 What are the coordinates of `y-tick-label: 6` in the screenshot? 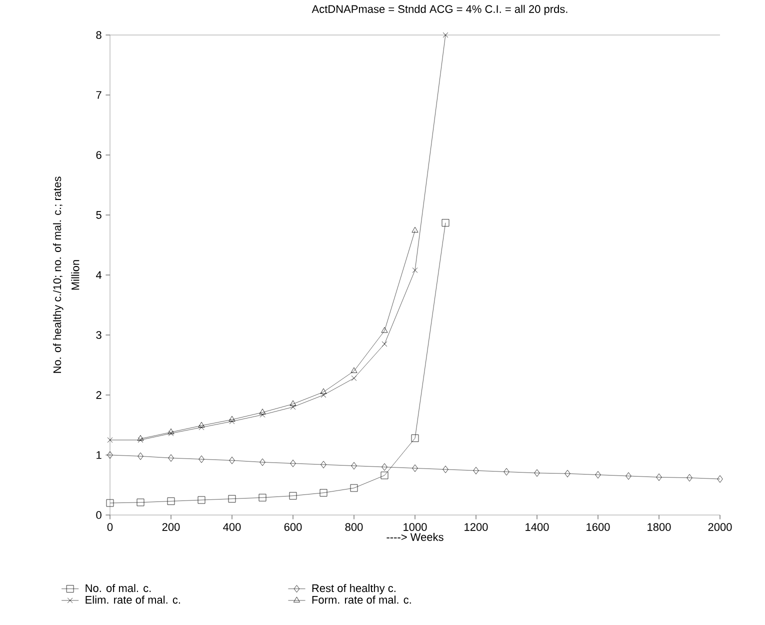 It's located at (99, 155).